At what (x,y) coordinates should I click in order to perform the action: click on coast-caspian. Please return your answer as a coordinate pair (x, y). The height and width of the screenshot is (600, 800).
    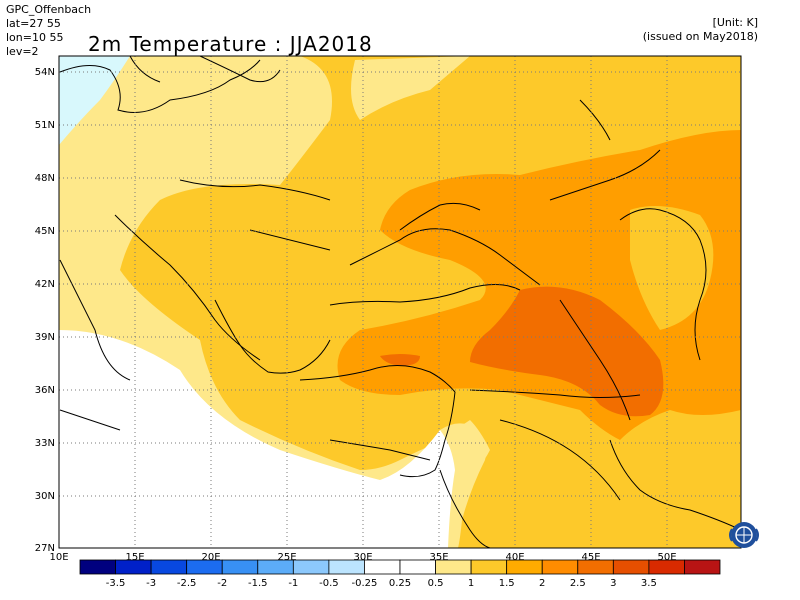
    Looking at the image, I should click on (663, 284).